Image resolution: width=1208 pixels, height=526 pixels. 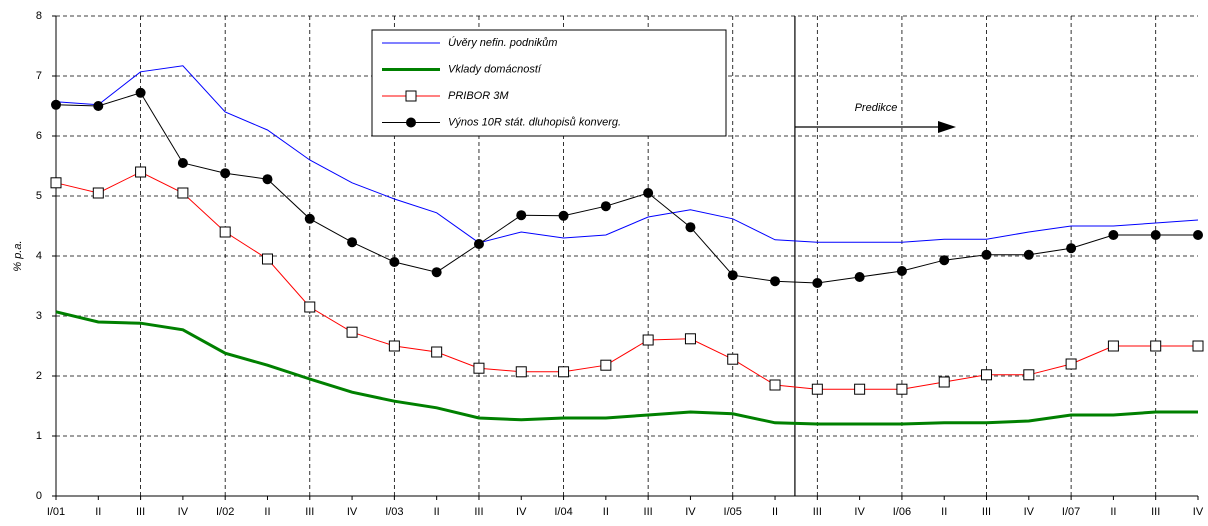 I want to click on y-tick-label: 0, so click(x=39, y=496).